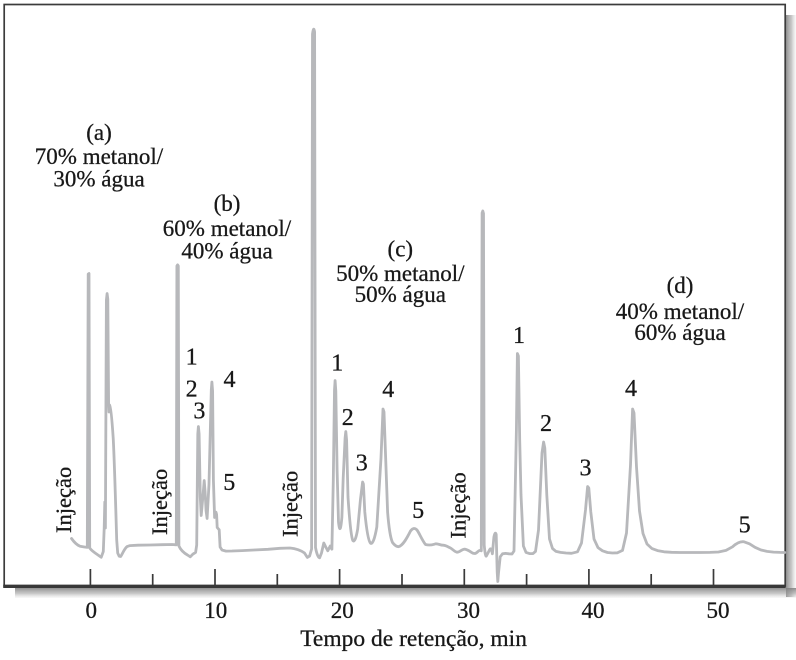 This screenshot has height=660, width=796. What do you see at coordinates (679, 332) in the screenshot?
I see `svg-text: 60% água` at bounding box center [679, 332].